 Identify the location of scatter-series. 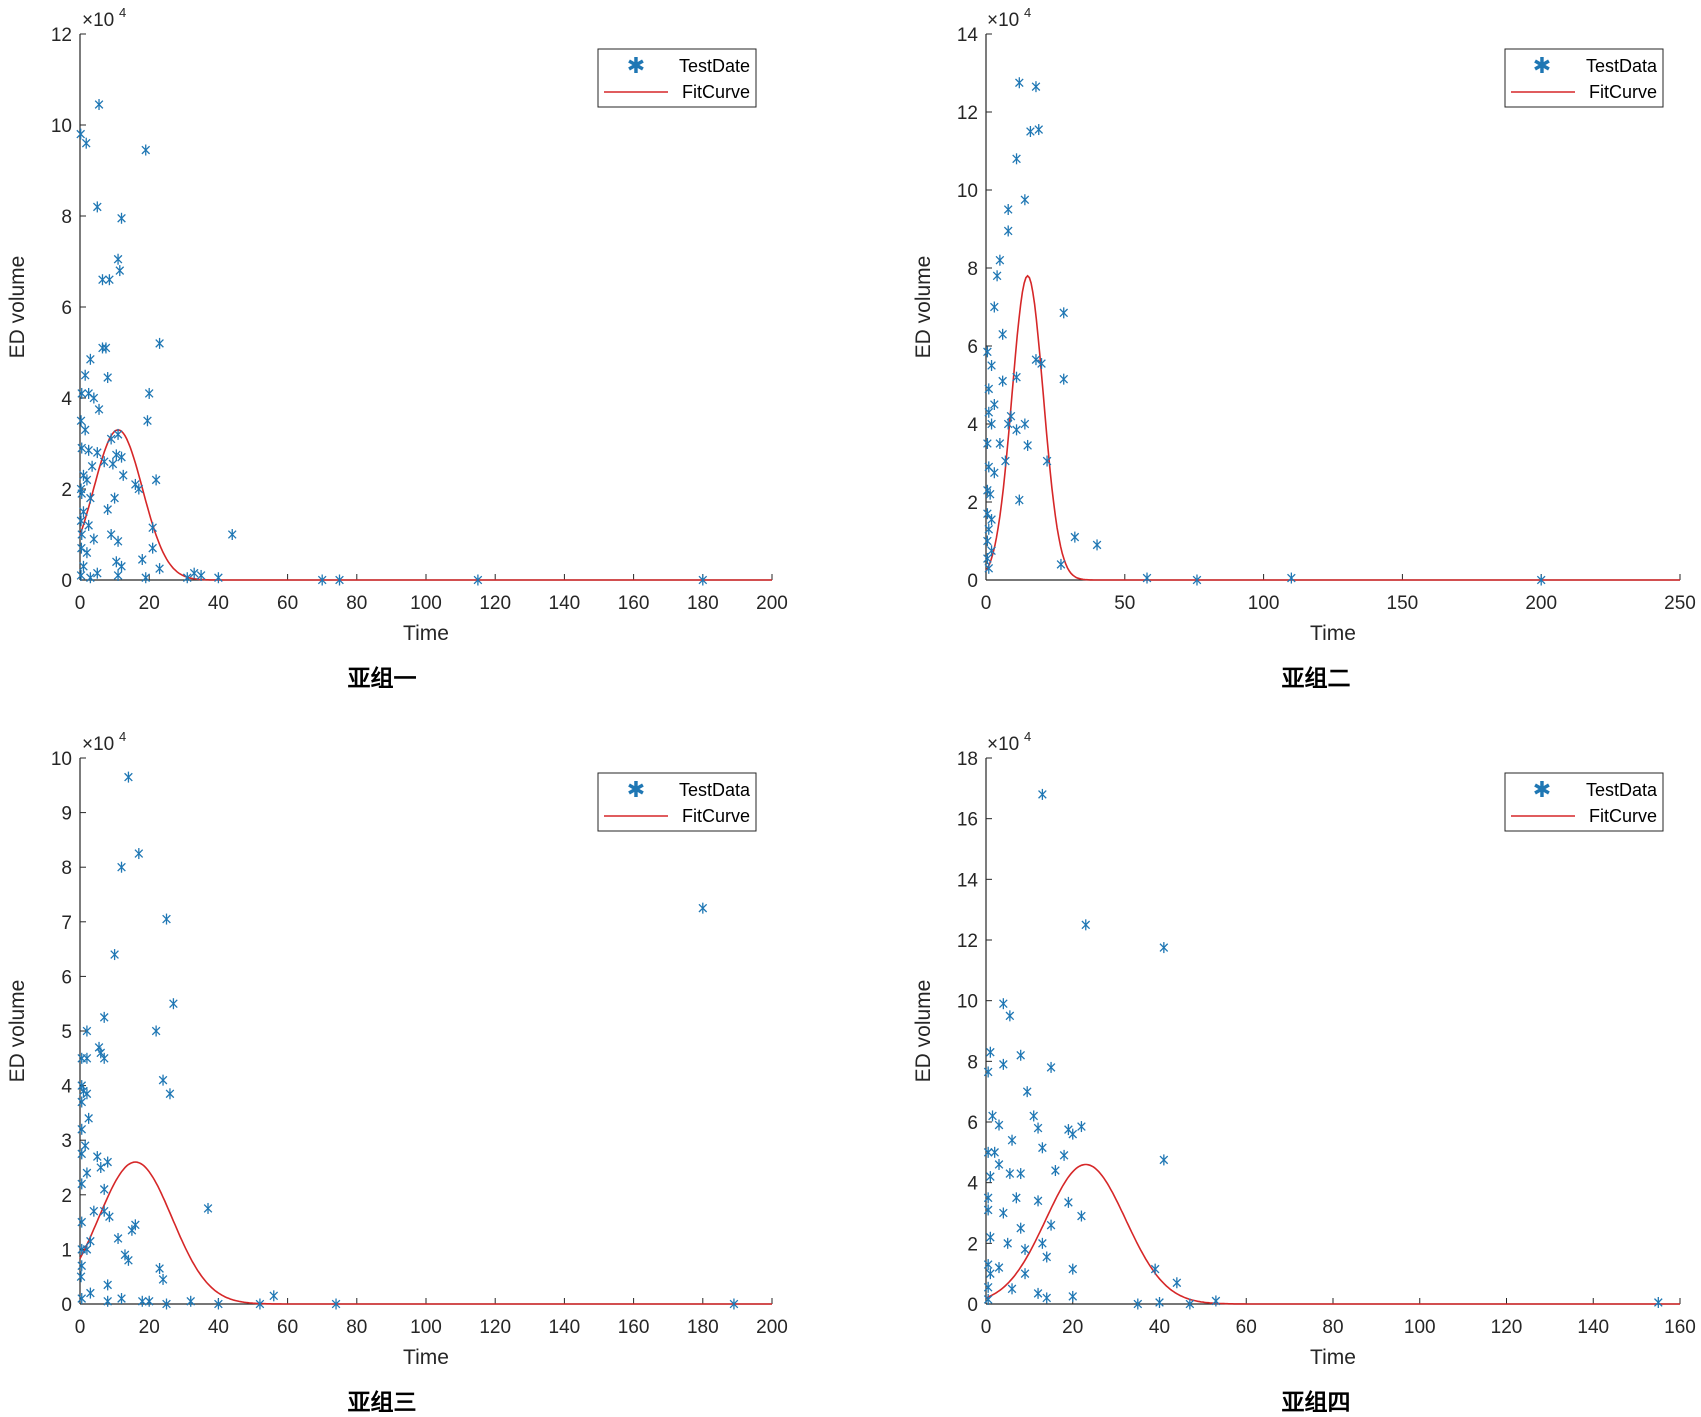
(407, 1040).